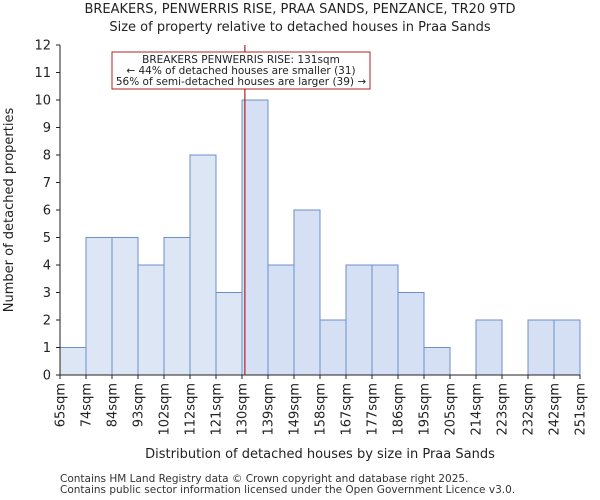 The image size is (600, 500). Describe the element at coordinates (477, 409) in the screenshot. I see `x-tick-label: 214sqm` at that location.